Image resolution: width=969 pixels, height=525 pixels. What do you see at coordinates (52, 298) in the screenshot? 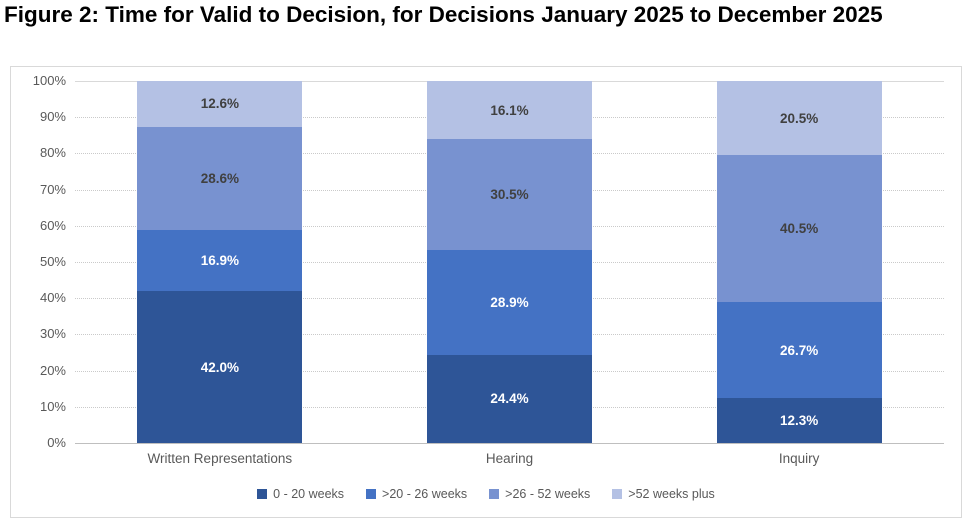
I see `y-tick-label: 40%` at bounding box center [52, 298].